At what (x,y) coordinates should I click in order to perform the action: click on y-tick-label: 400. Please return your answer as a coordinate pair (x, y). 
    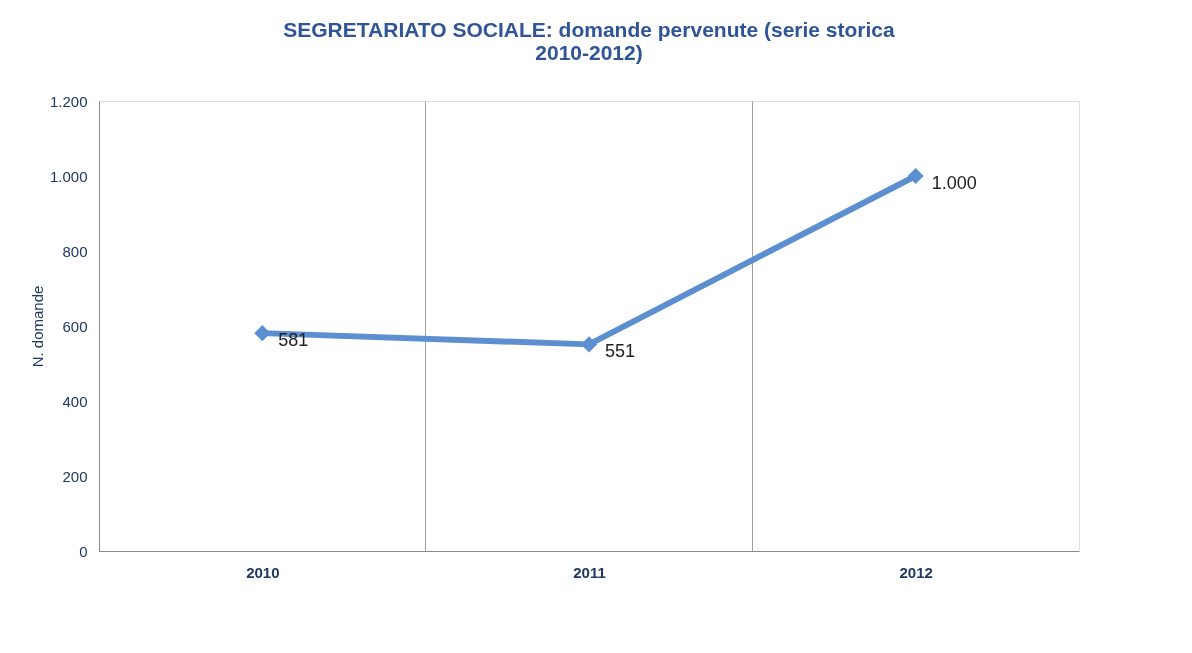
    Looking at the image, I should click on (75, 401).